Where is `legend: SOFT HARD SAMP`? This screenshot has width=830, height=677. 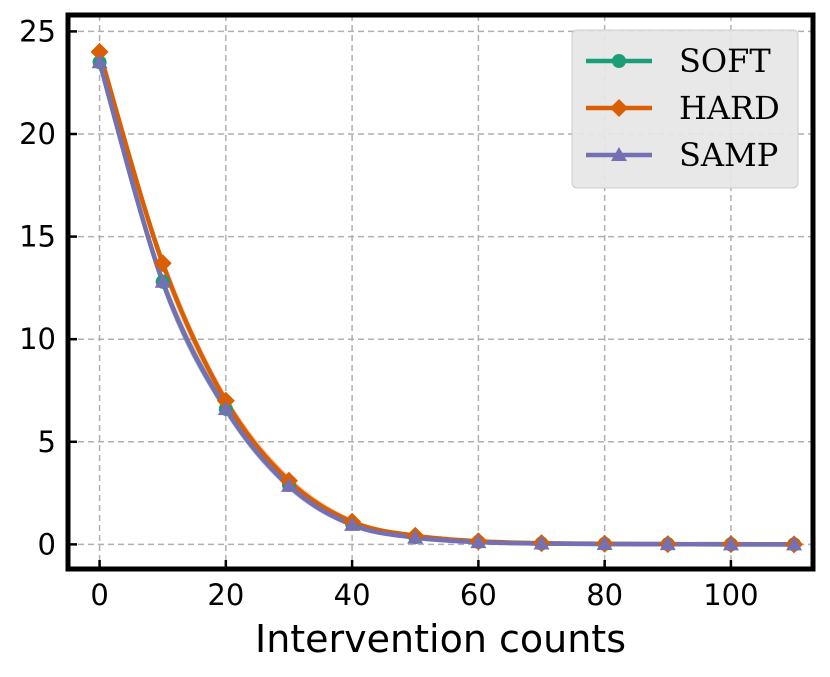
legend: SOFT HARD SAMP is located at coordinates (685, 109).